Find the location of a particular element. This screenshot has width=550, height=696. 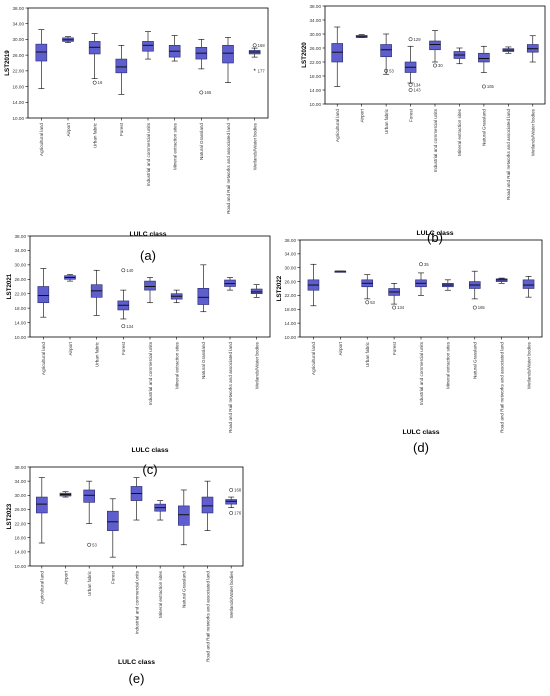

y-axis-label: LST2019 is located at coordinates (7, 63).